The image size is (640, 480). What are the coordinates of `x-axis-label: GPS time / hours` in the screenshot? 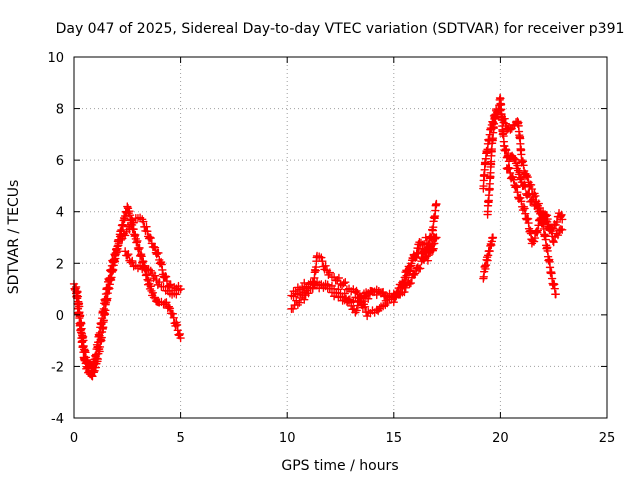 It's located at (339, 466).